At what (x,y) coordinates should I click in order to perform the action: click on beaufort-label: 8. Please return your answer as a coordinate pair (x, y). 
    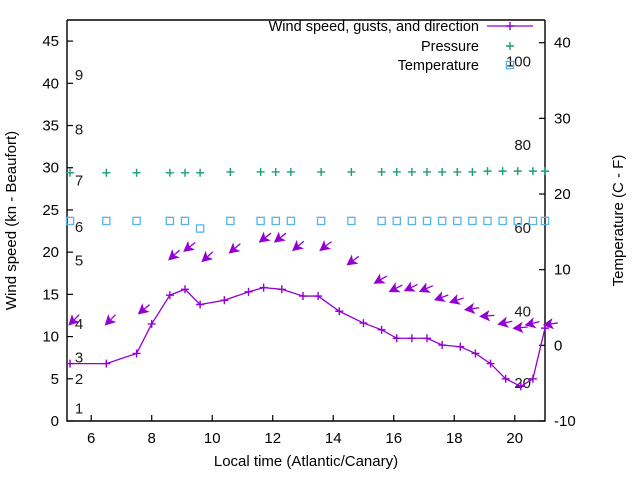
    Looking at the image, I should click on (79, 130).